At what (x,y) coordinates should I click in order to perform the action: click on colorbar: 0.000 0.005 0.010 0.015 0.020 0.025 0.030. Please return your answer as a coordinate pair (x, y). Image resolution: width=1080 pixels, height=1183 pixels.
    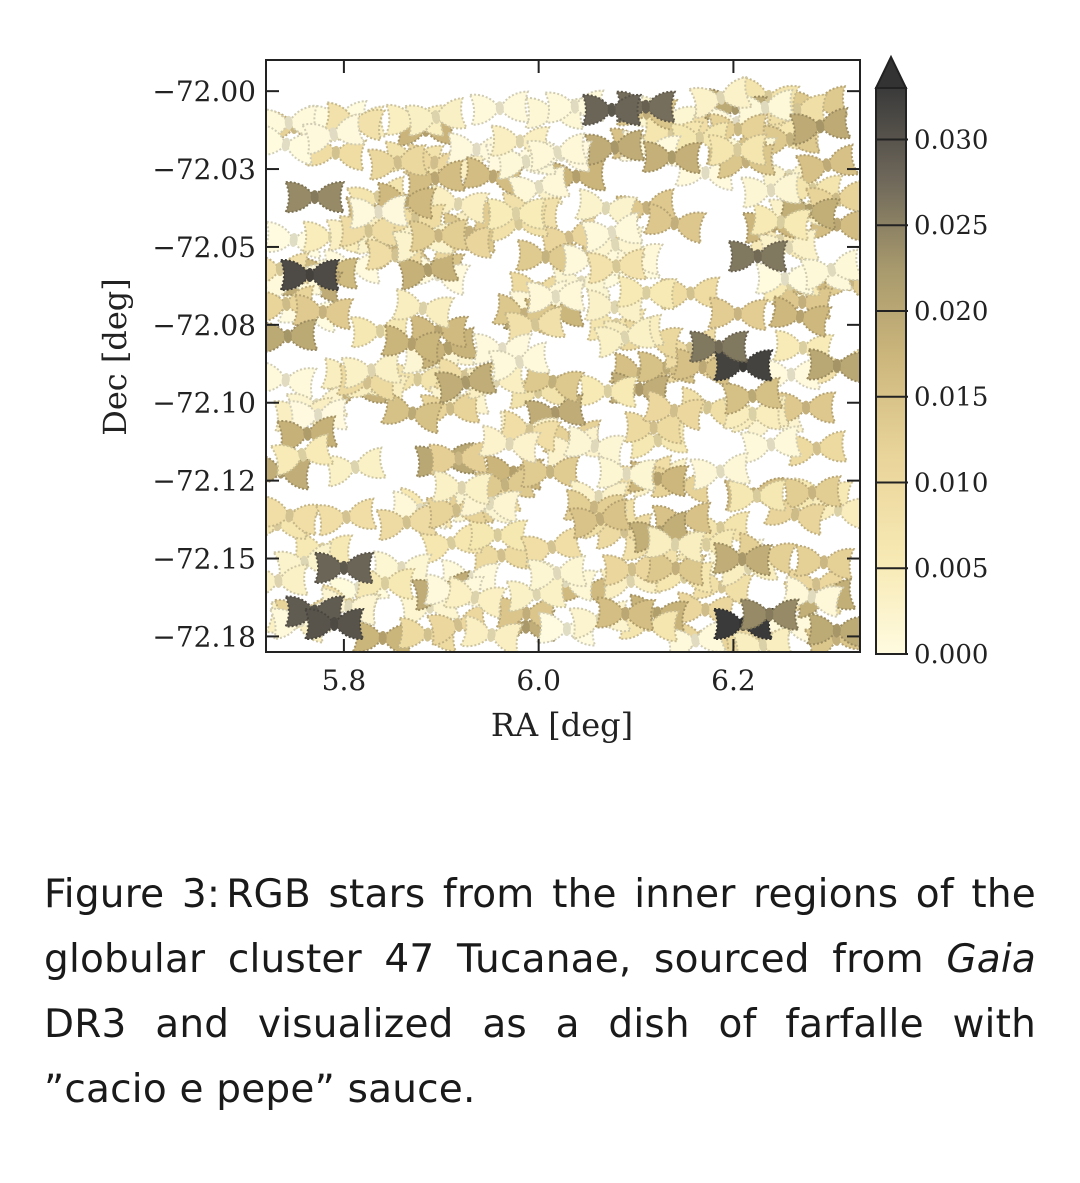
    Looking at the image, I should click on (931, 362).